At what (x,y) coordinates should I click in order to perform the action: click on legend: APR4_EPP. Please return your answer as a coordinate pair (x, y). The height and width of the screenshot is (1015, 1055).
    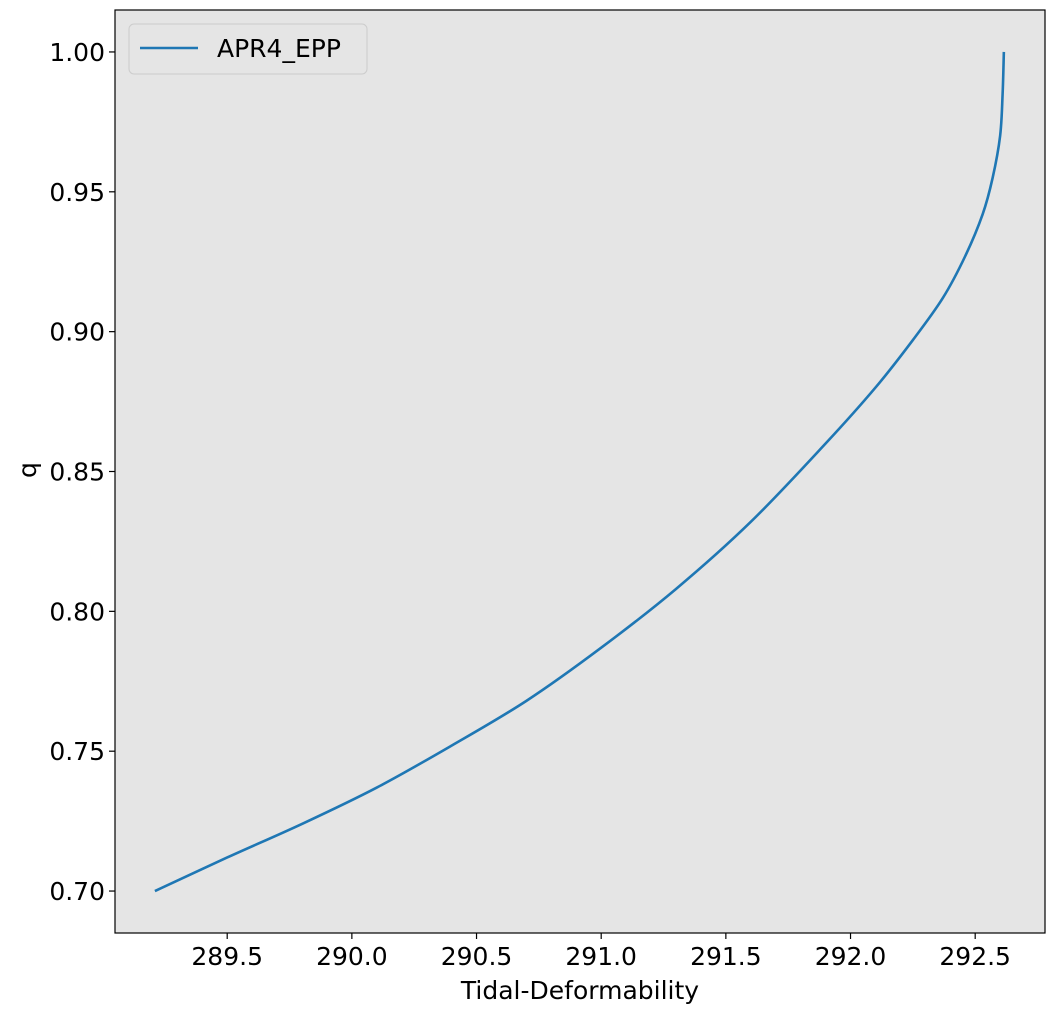
    Looking at the image, I should click on (248, 49).